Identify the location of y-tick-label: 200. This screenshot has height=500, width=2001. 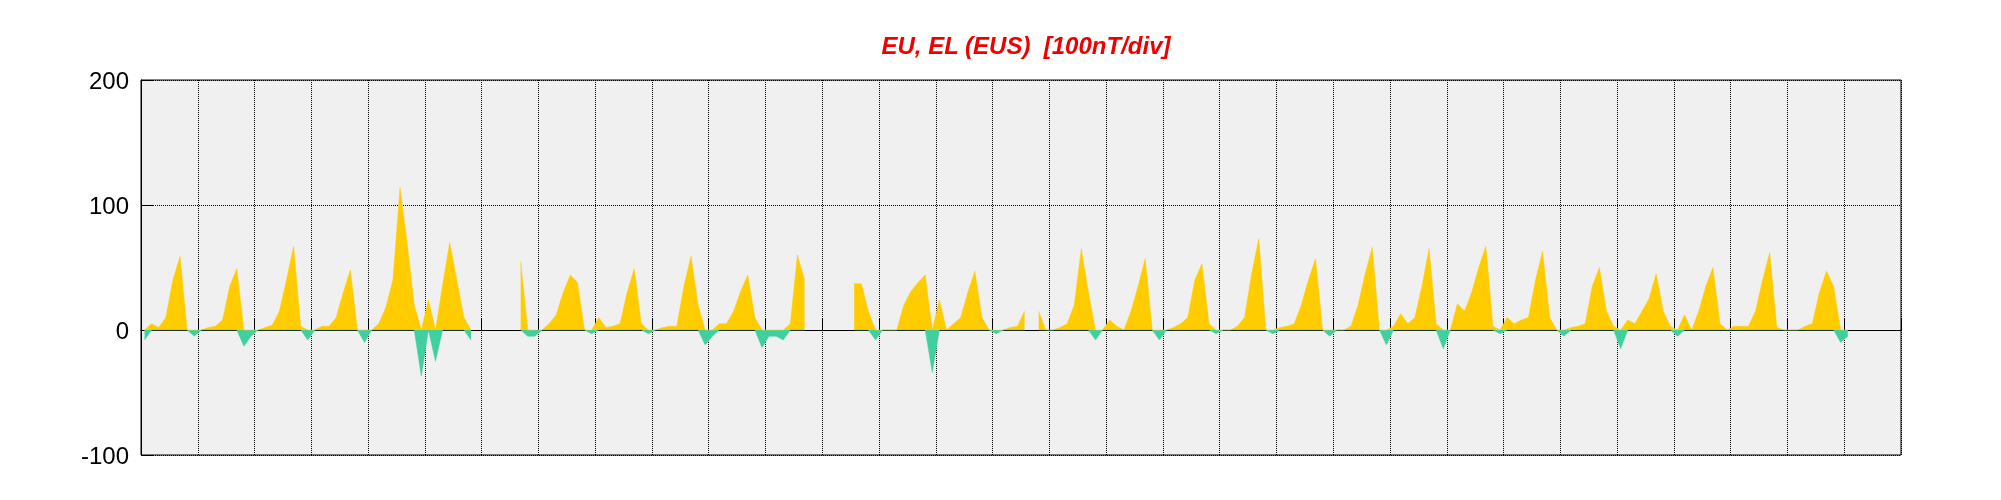
(108, 80).